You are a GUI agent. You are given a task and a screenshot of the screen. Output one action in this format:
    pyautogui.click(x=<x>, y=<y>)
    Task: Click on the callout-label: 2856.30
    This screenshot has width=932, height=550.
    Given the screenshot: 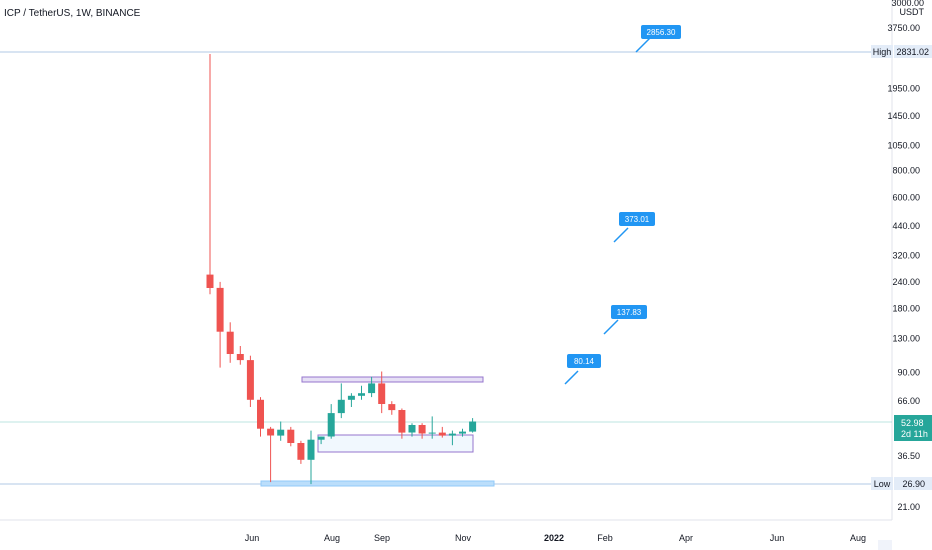 What is the action you would take?
    pyautogui.click(x=661, y=32)
    